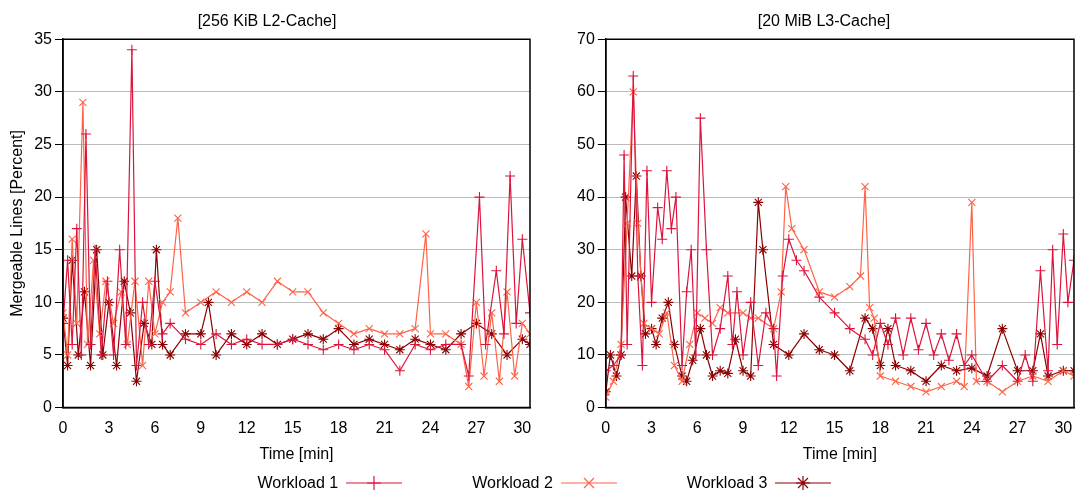 Image resolution: width=1089 pixels, height=500 pixels. Describe the element at coordinates (586, 91) in the screenshot. I see `y-tick-label: 60` at that location.